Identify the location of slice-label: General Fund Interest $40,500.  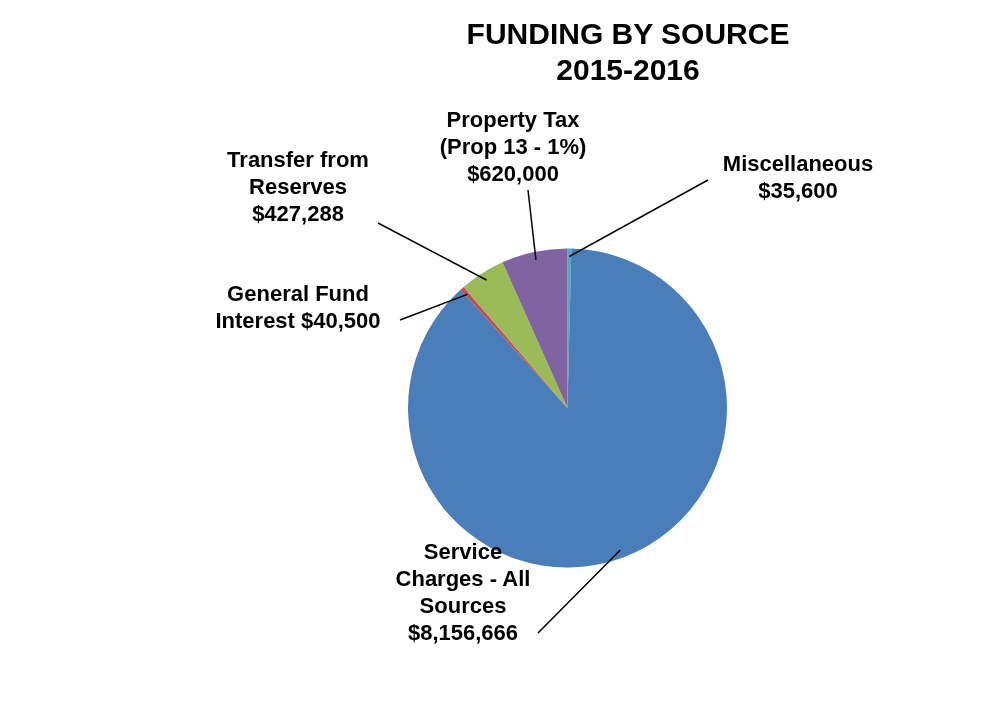
(298, 306).